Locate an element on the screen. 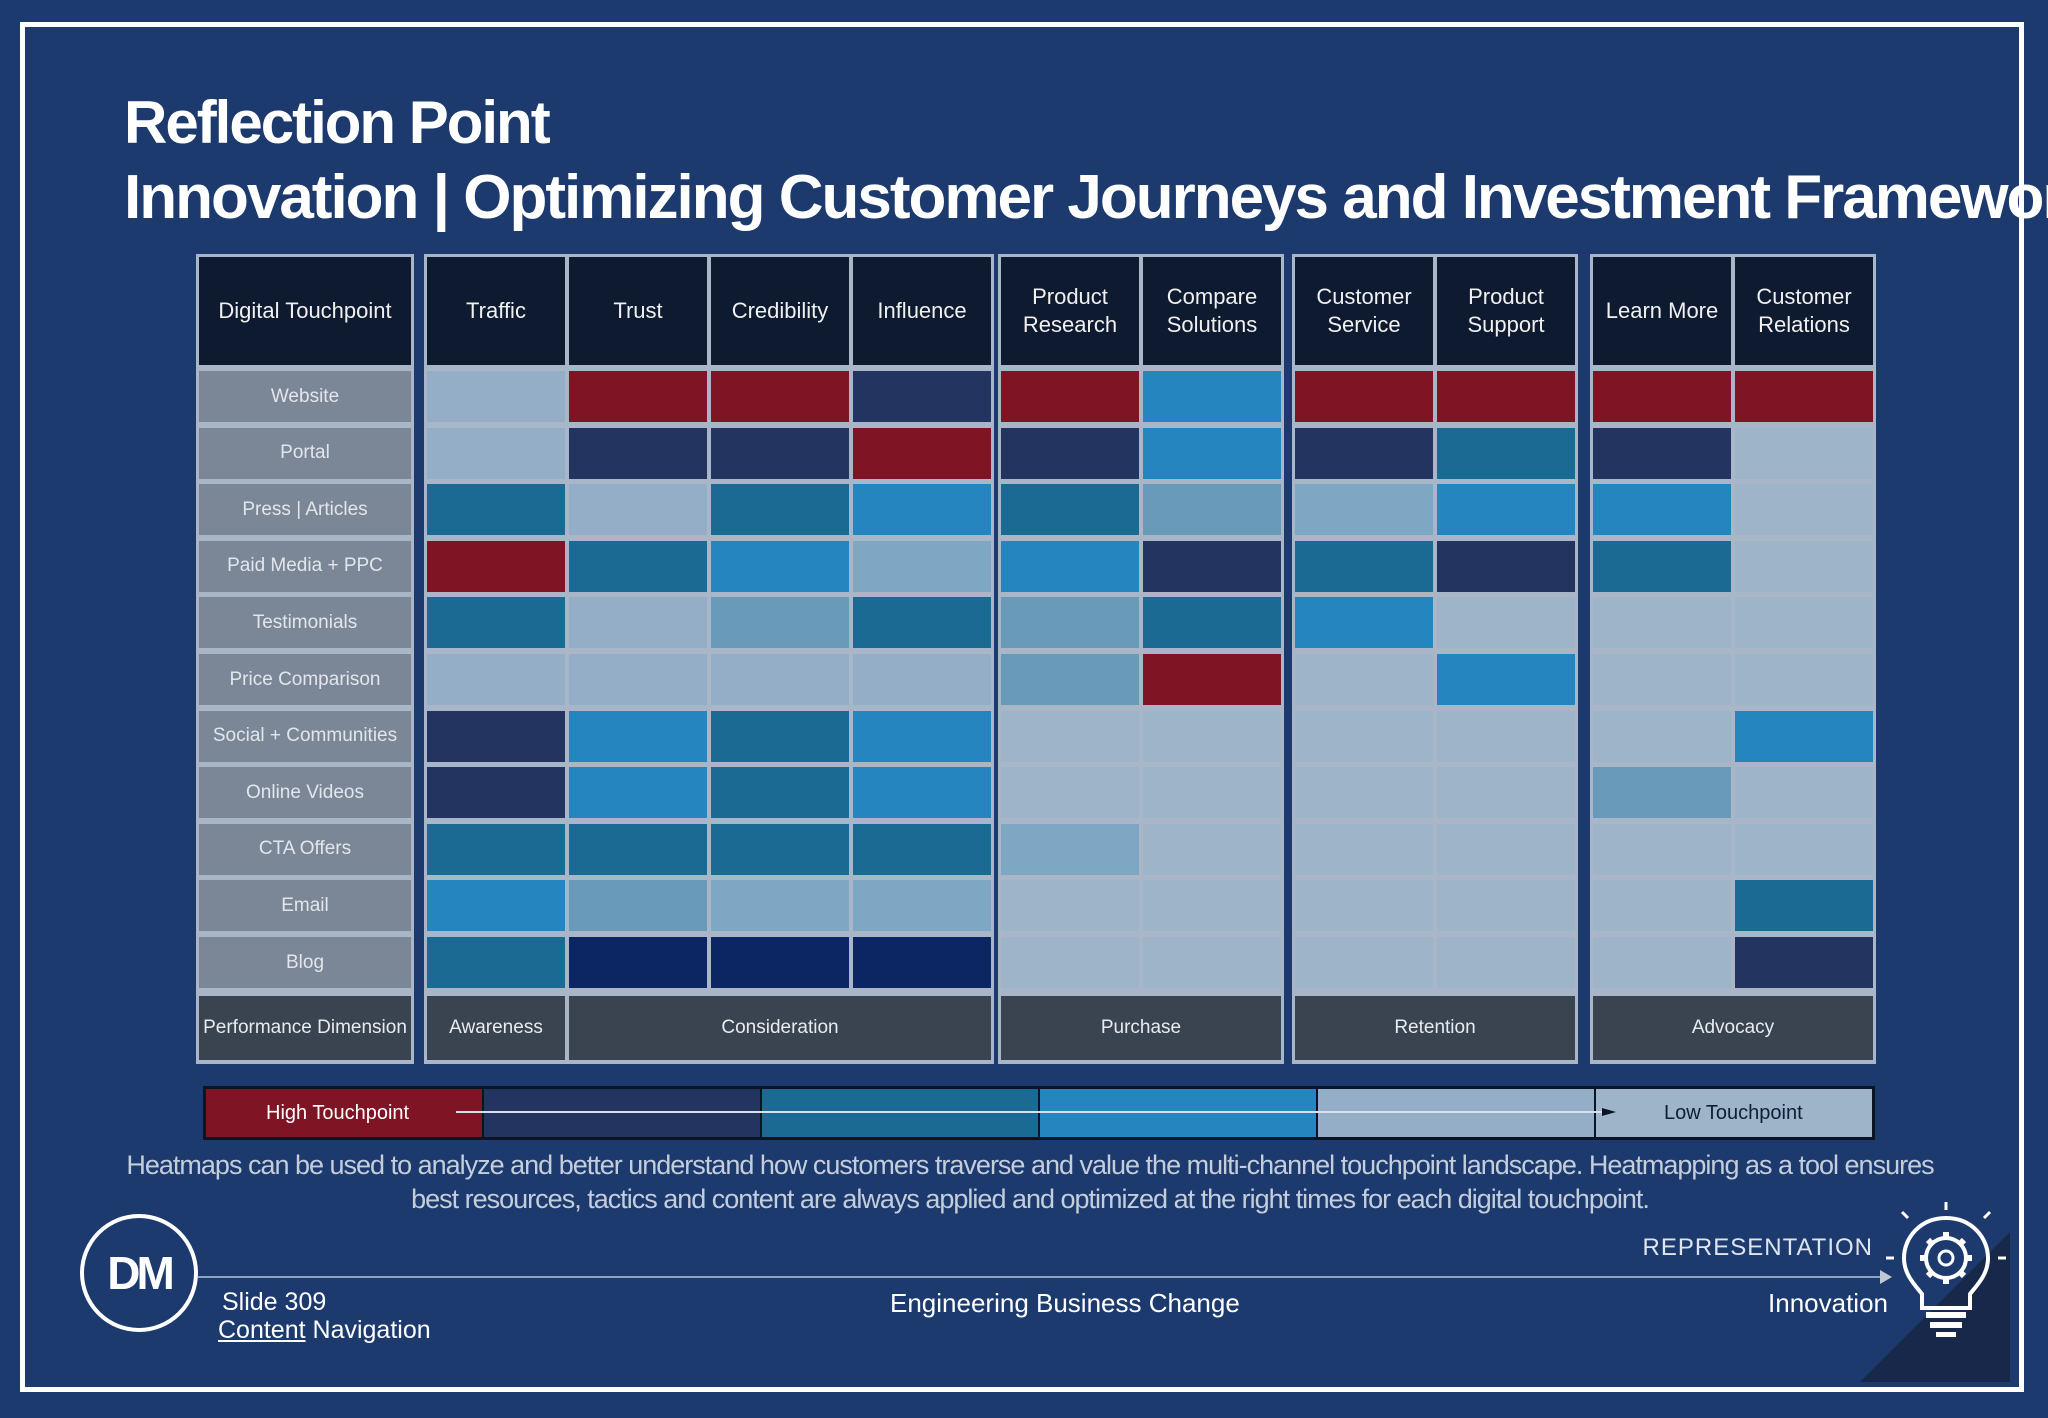 The width and height of the screenshot is (2048, 1418). dm-logo: DM is located at coordinates (139, 1273).